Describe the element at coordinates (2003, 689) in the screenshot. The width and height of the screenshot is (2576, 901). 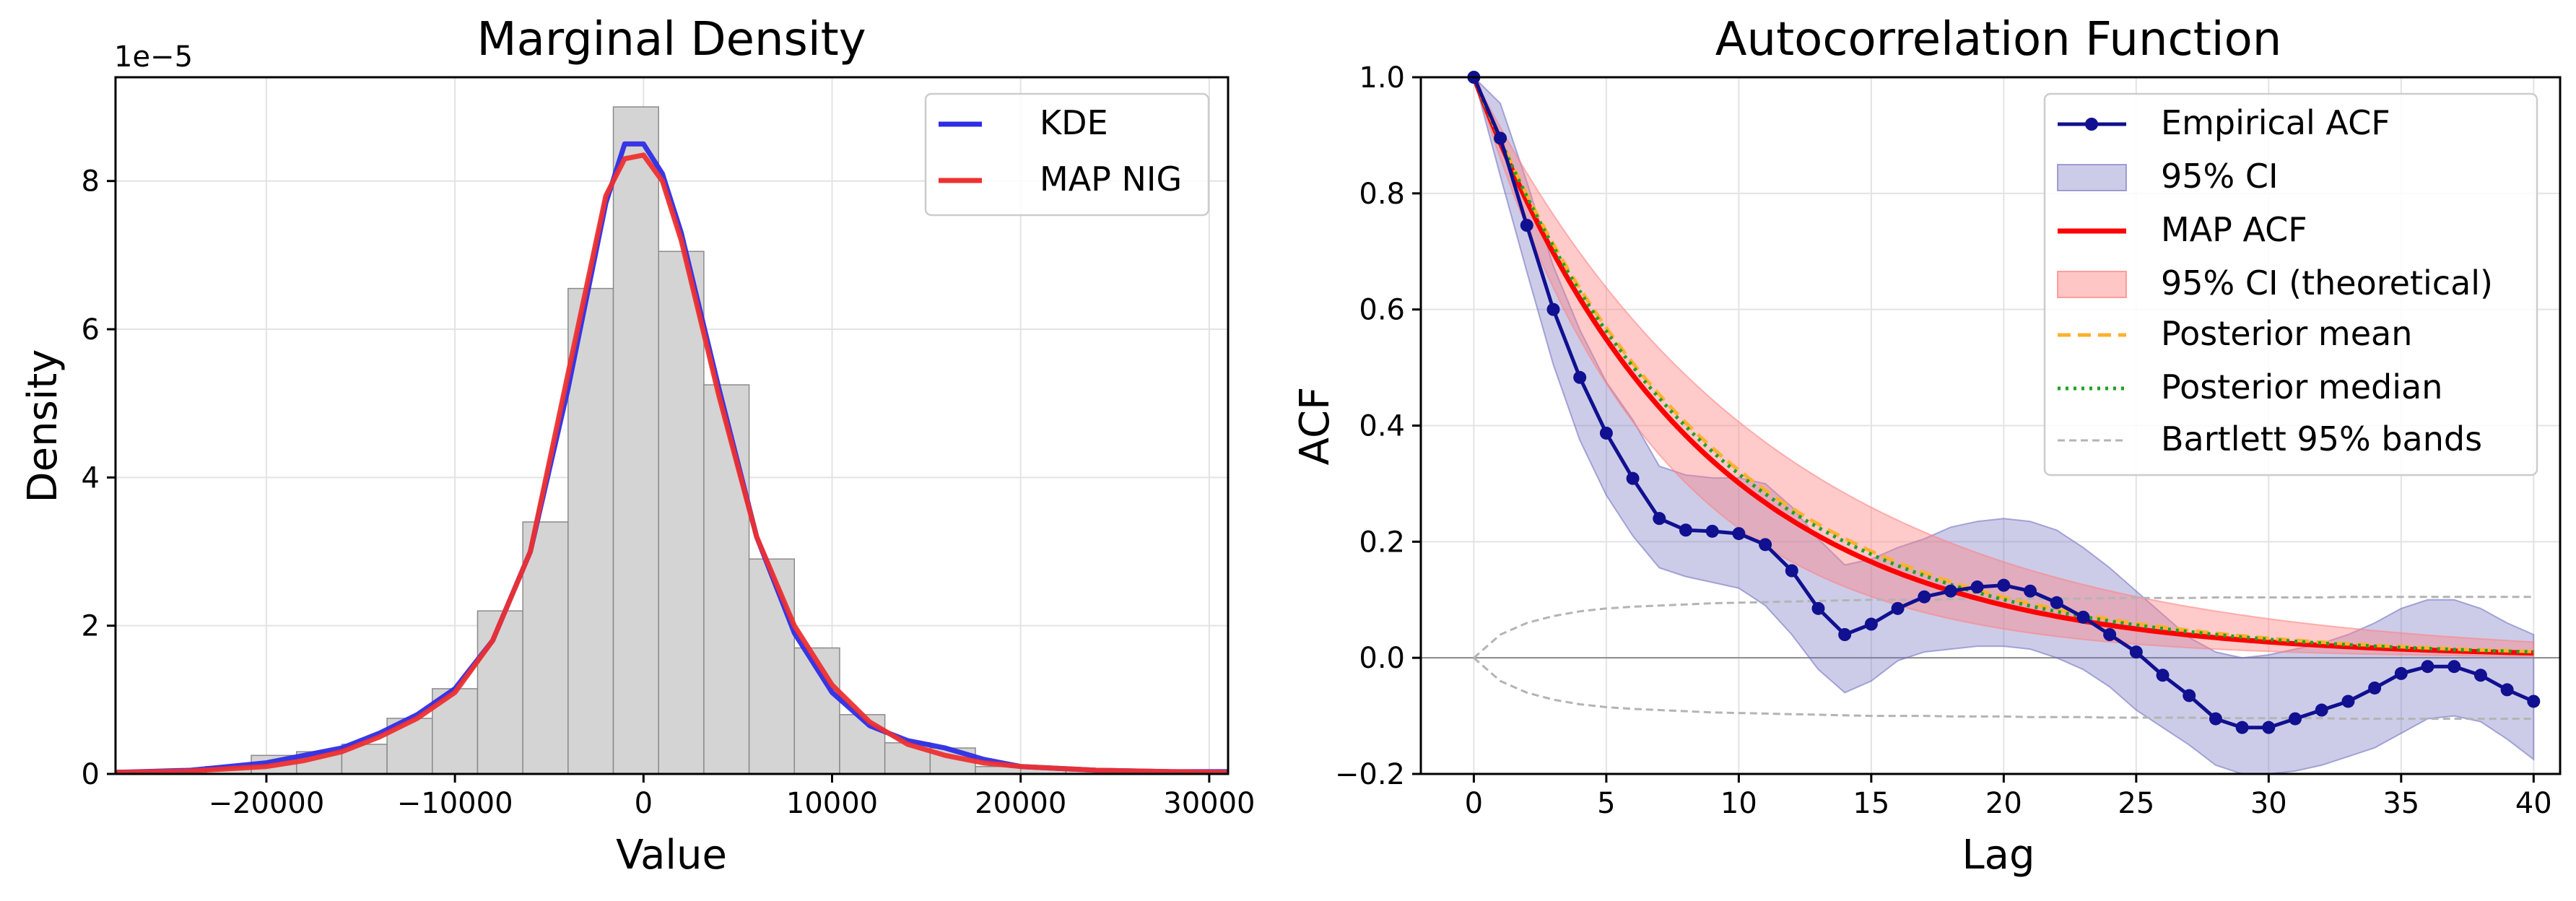
I see `acf-bartlett-lower-band` at that location.